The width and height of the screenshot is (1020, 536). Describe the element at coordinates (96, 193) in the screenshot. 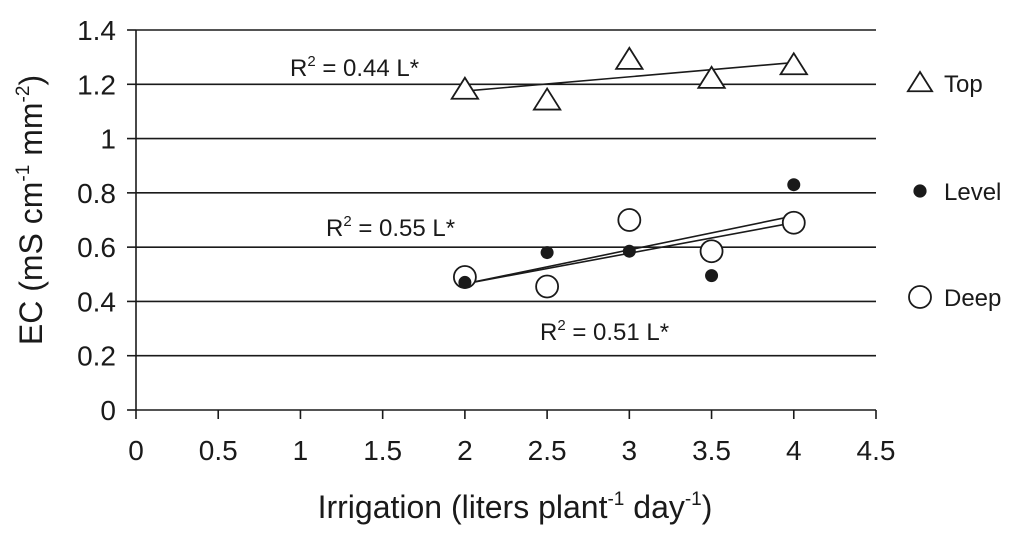

I see `y-tick-label: 0.8` at that location.